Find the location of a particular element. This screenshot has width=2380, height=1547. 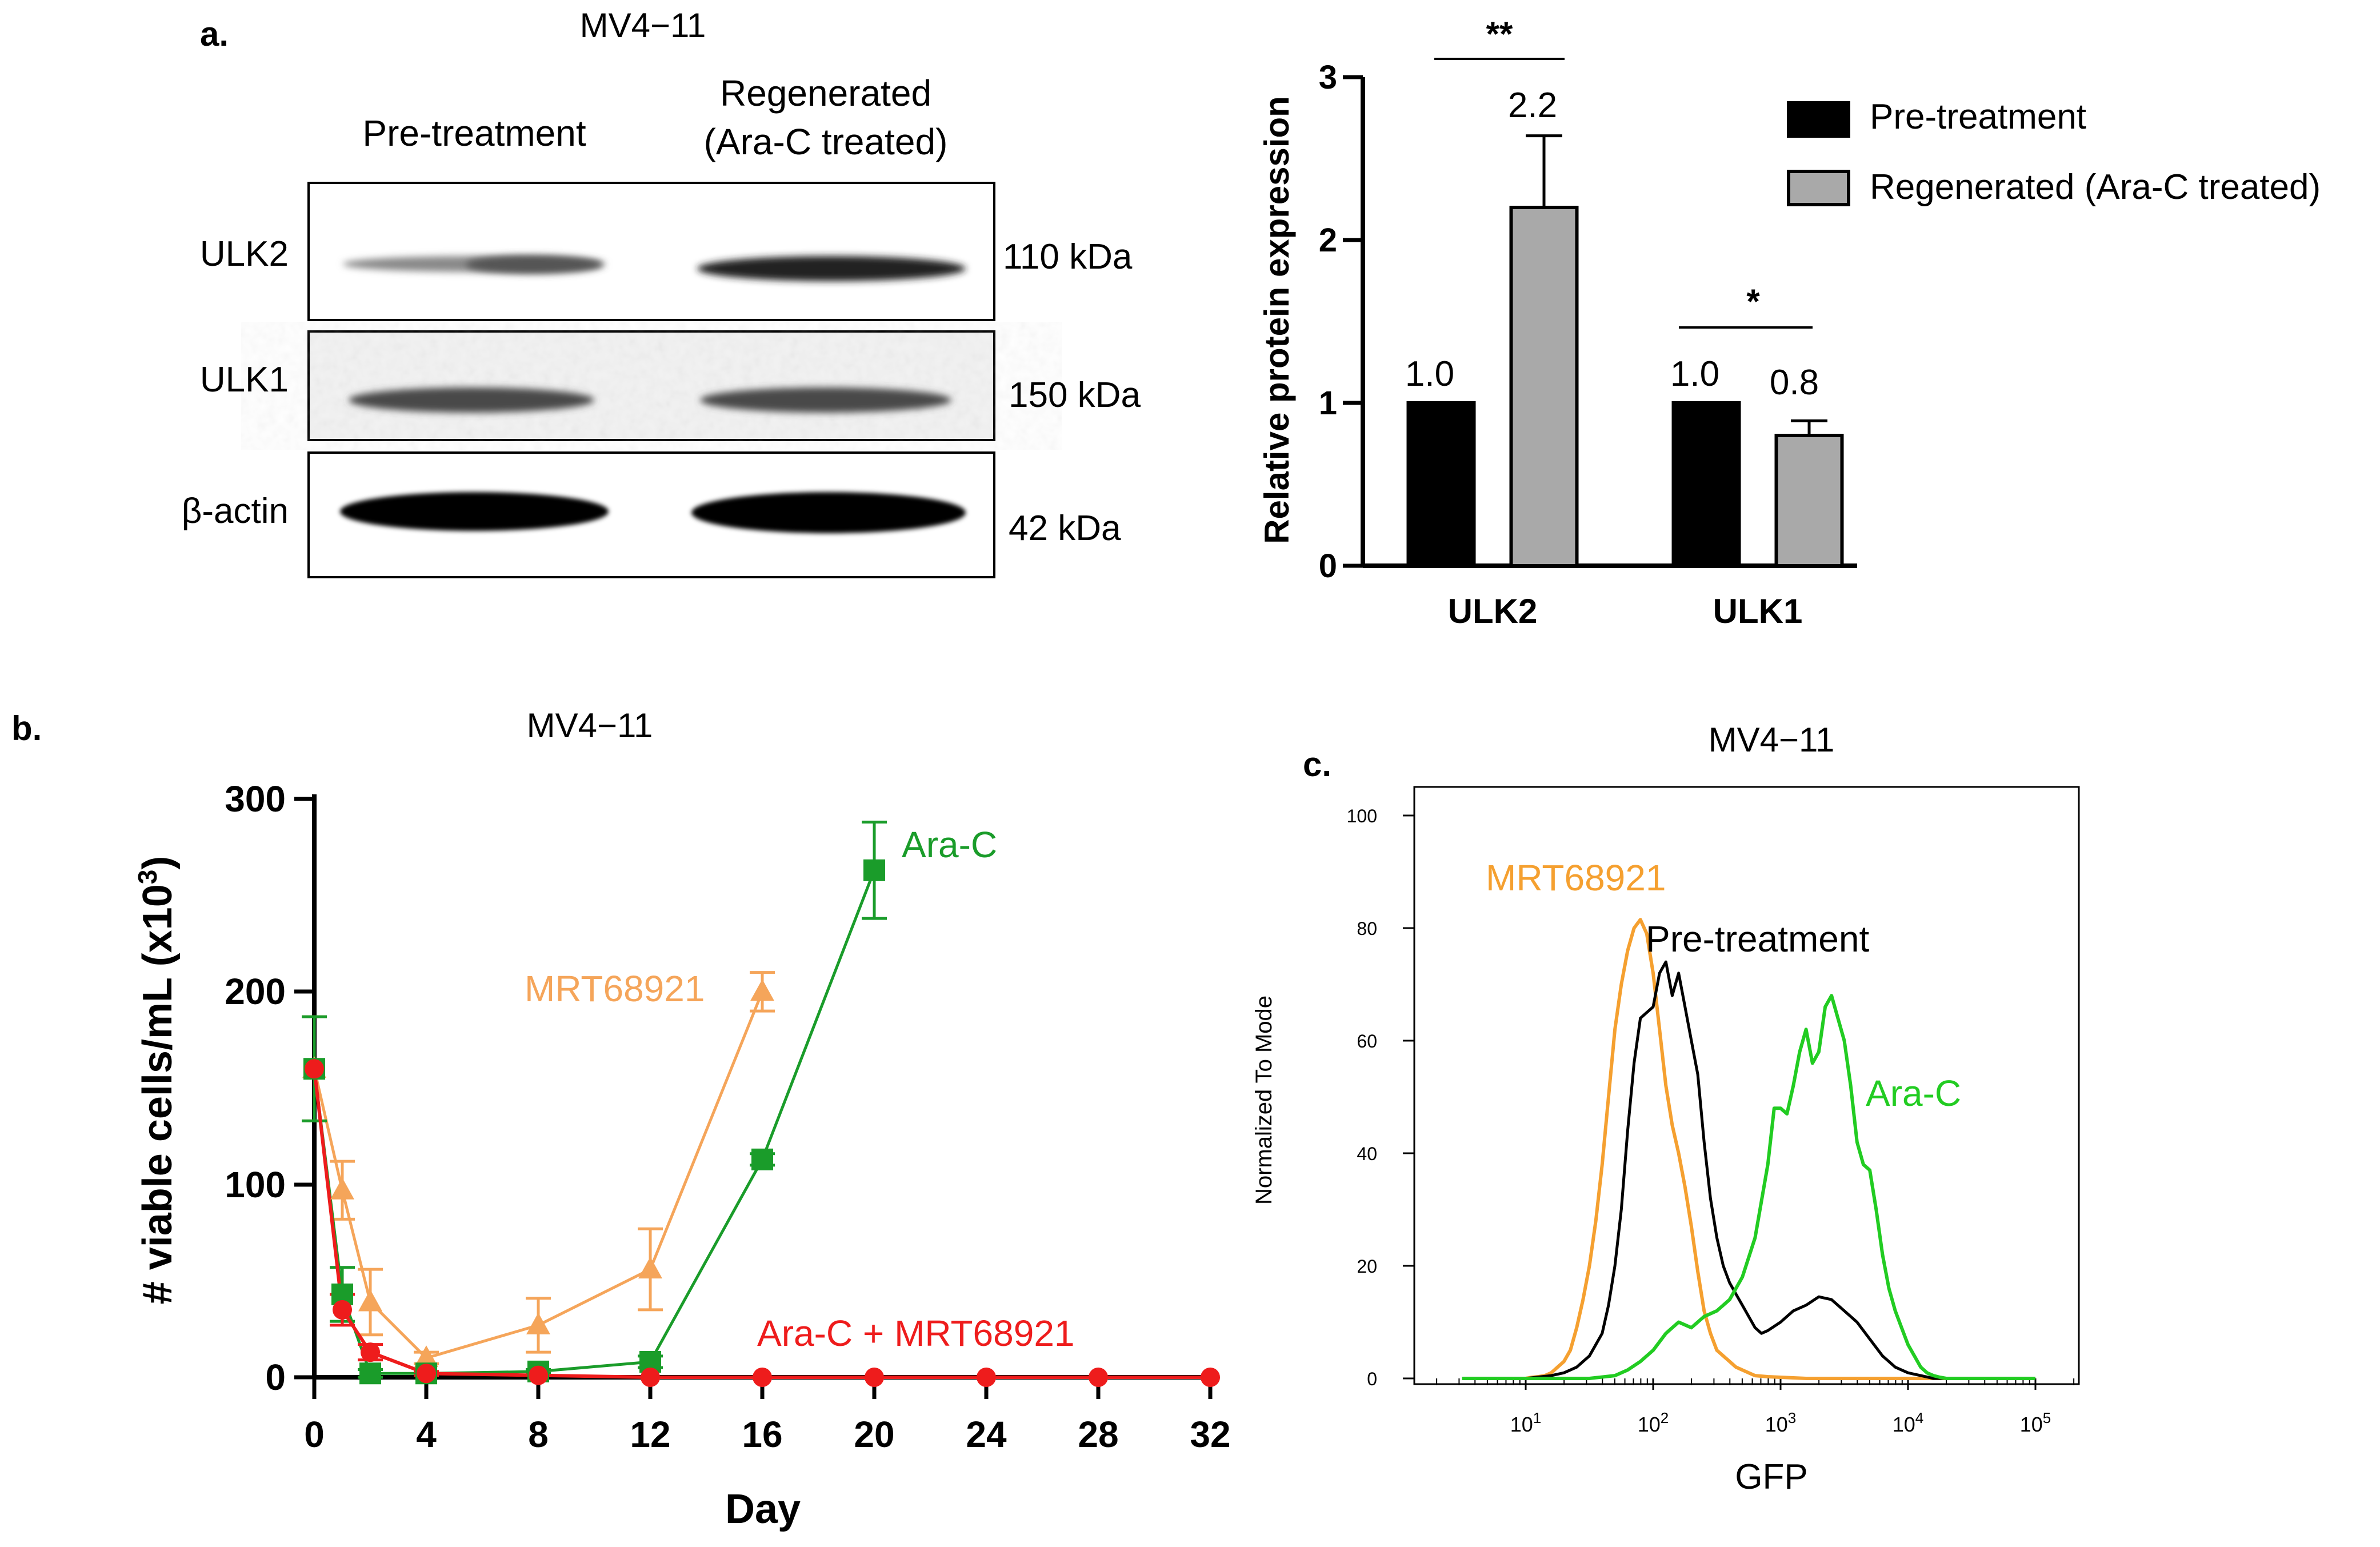

x-tick-label: 12 is located at coordinates (650, 1434).